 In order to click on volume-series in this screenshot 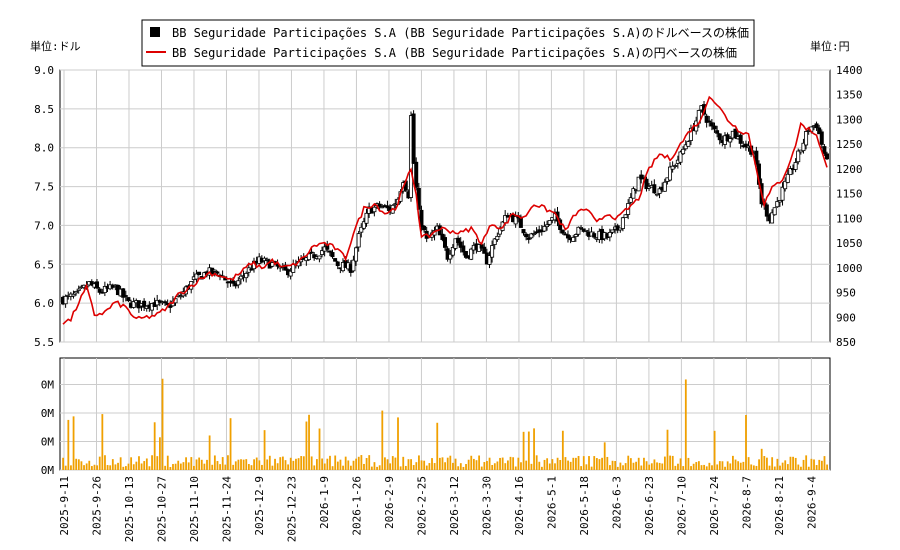, I will do `click(445, 424)`.